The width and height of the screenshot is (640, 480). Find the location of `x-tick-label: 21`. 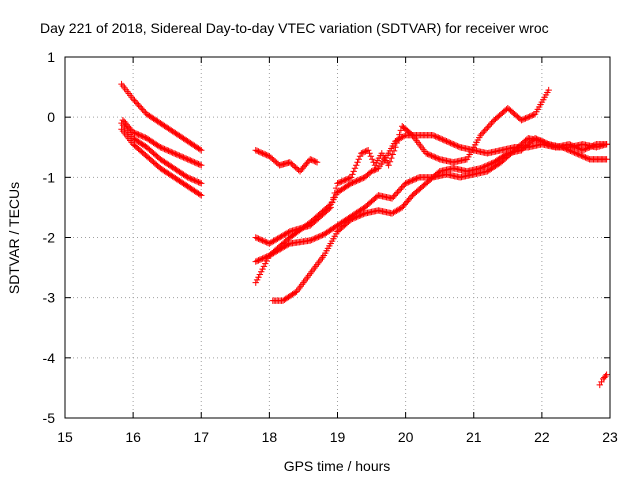

x-tick-label: 21 is located at coordinates (474, 437).